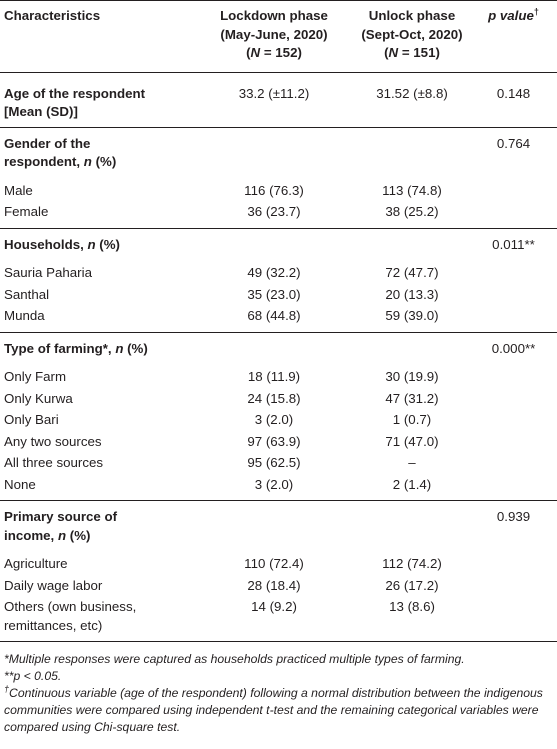 This screenshot has height=749, width=557. What do you see at coordinates (412, 376) in the screenshot?
I see `cell-unlock: 30 (19.9)` at bounding box center [412, 376].